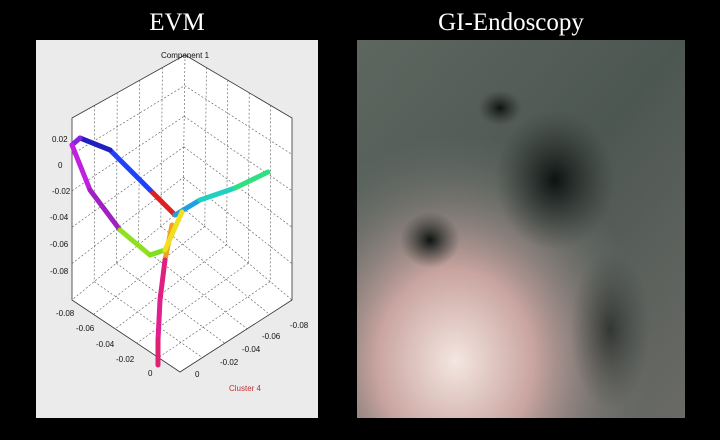 This screenshot has width=720, height=440. I want to click on tick-label: 0.02, so click(60, 139).